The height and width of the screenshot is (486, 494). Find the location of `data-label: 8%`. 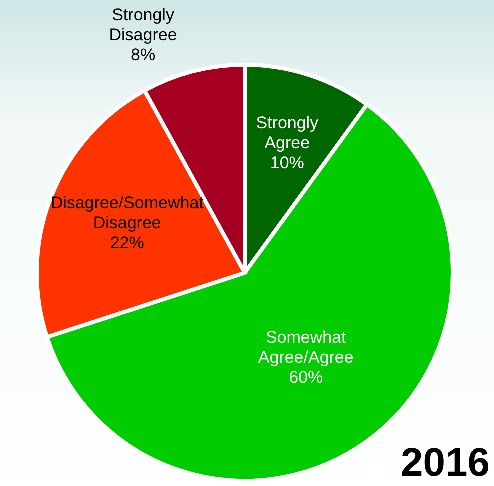

data-label: 8% is located at coordinates (143, 55).